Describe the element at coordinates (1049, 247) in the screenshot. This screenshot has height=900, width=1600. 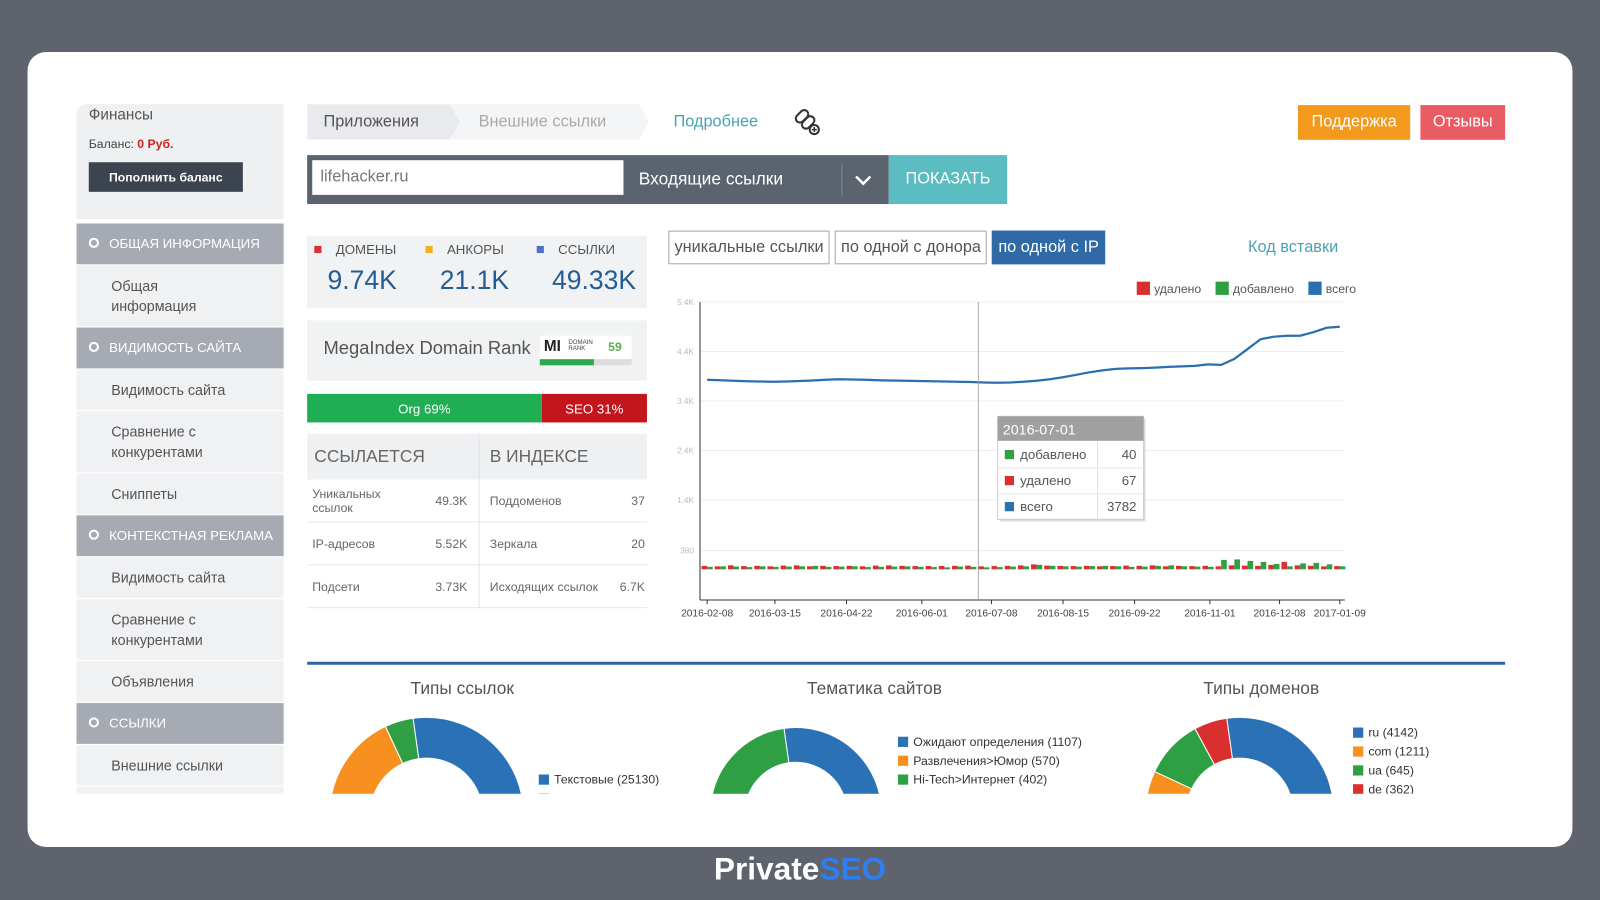
I see `chart-tab: по одной с IP` at that location.